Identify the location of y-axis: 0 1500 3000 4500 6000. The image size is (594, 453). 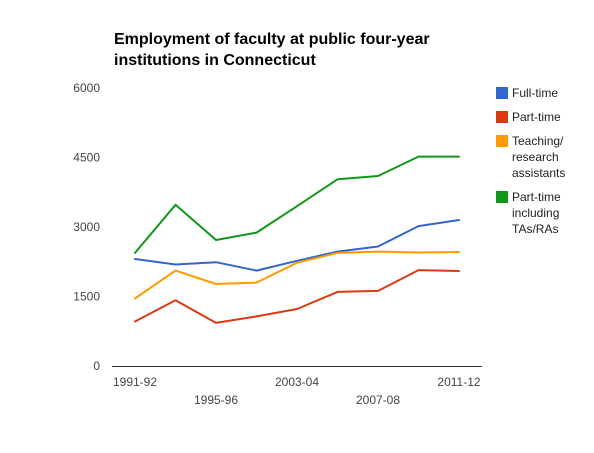
(86, 227).